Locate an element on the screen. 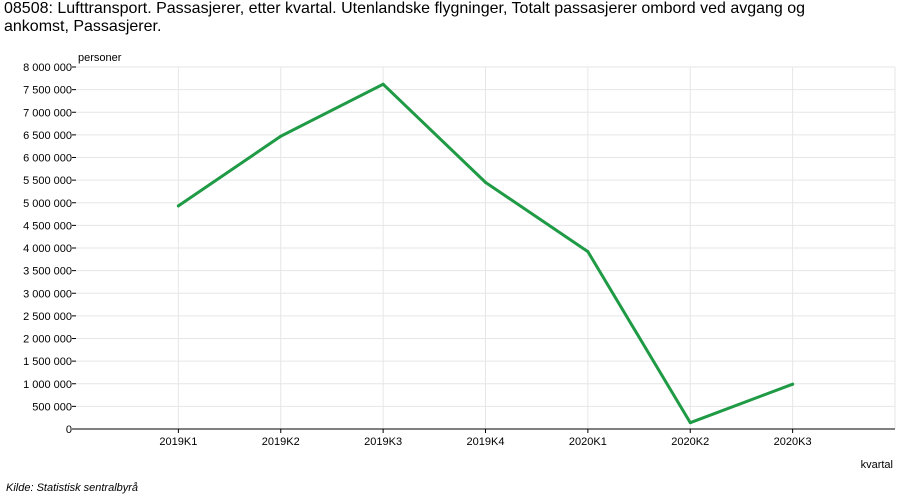  x-tick-label: 2020K1 is located at coordinates (588, 442).